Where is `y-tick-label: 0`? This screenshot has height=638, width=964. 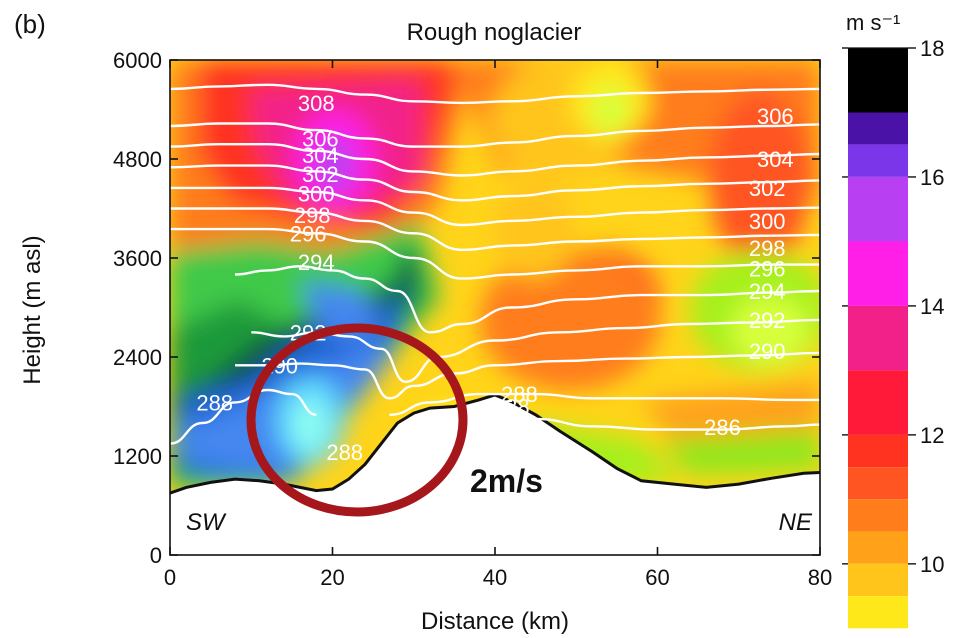
y-tick-label: 0 is located at coordinates (156, 555).